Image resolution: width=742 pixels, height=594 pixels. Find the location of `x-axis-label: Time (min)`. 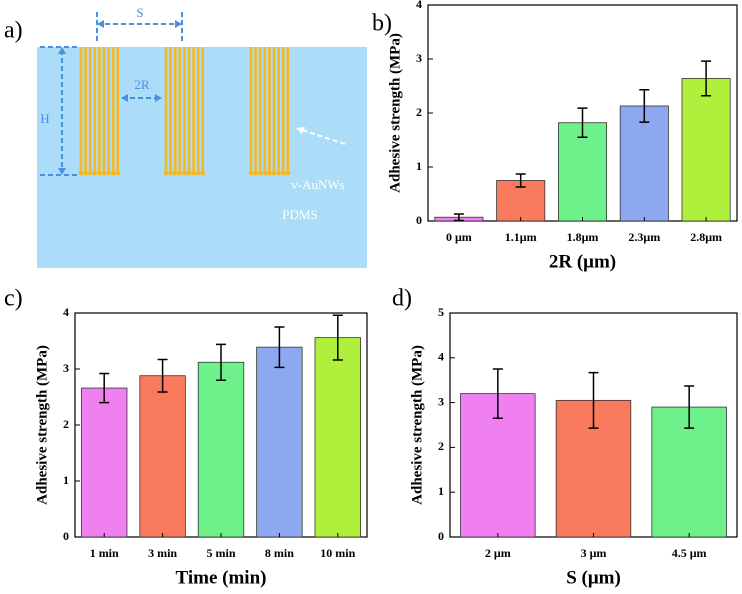

x-axis-label: Time (min) is located at coordinates (221, 577).